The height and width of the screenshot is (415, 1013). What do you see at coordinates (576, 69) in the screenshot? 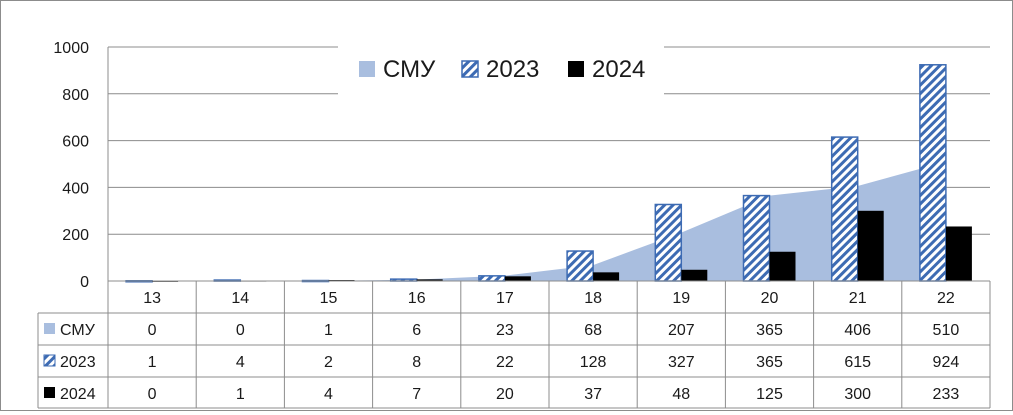
I see `legend-key-2024` at bounding box center [576, 69].